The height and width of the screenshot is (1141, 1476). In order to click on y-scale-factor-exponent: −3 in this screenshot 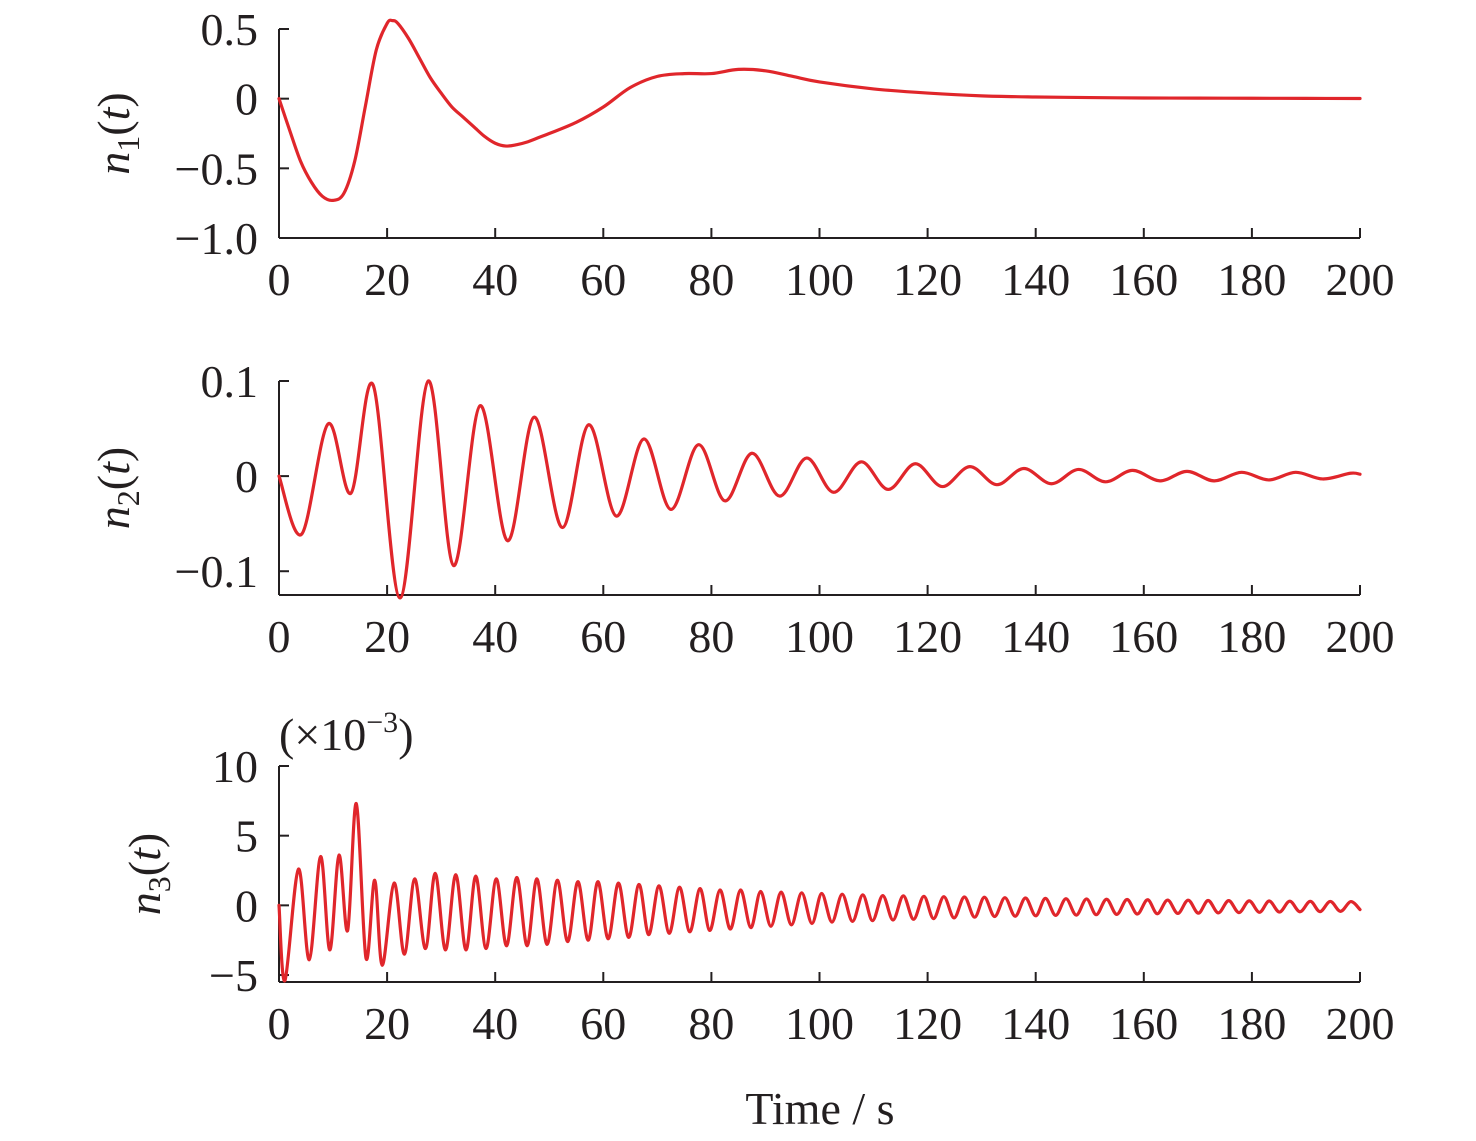, I will do `click(382, 722)`.